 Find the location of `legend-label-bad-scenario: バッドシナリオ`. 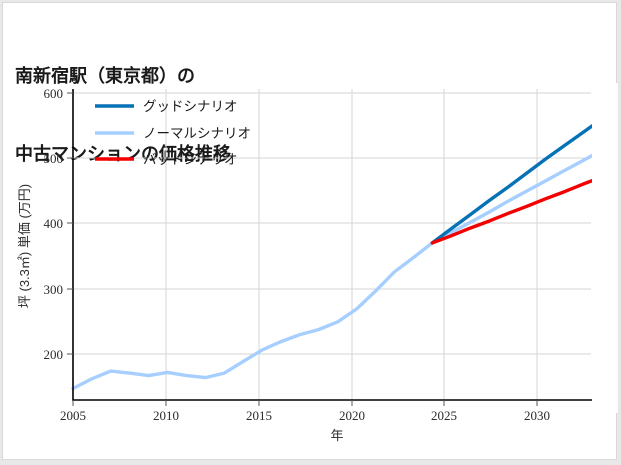

legend-label-bad-scenario: バッドシナリオ is located at coordinates (190, 159).